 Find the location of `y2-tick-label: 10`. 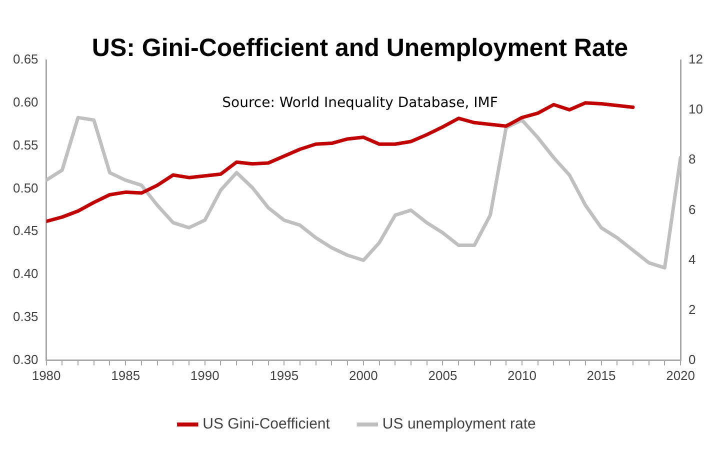

y2-tick-label: 10 is located at coordinates (696, 109).